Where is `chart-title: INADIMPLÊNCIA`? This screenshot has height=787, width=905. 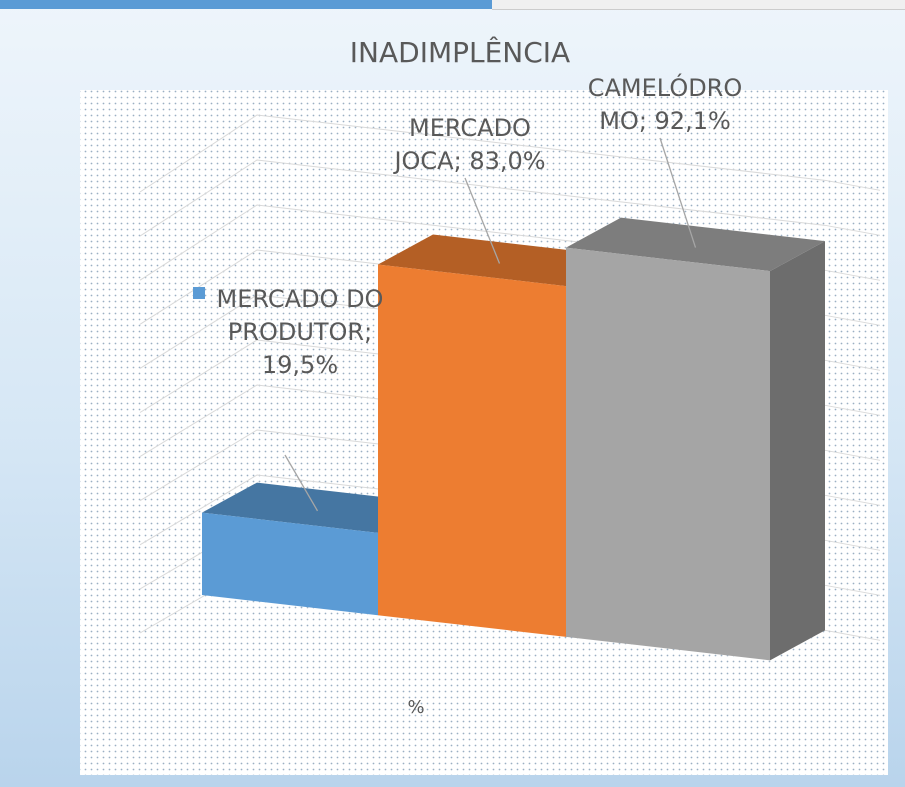 chart-title: INADIMPLÊNCIA is located at coordinates (460, 52).